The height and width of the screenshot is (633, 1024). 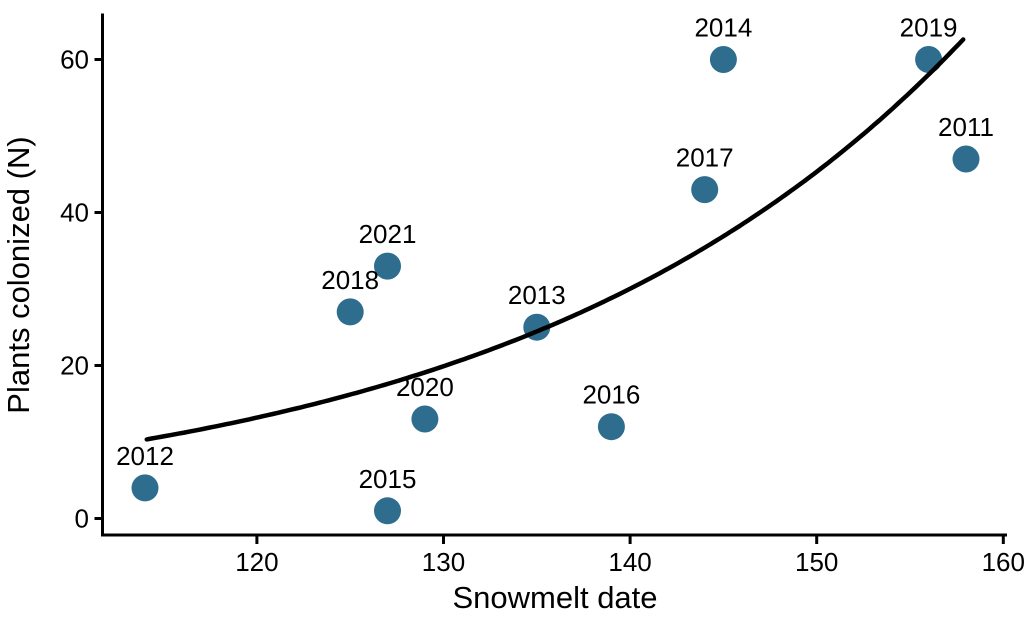 I want to click on y-tick-label-40: 40, so click(x=74, y=213).